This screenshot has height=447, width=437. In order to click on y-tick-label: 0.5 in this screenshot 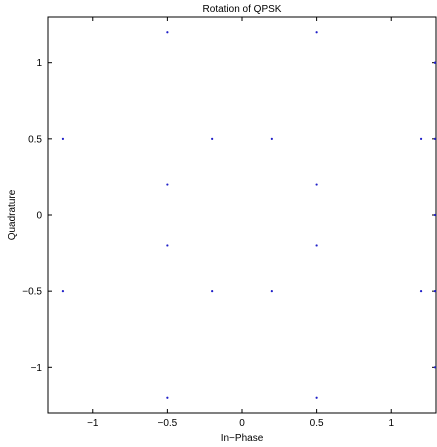, I will do `click(35, 139)`.